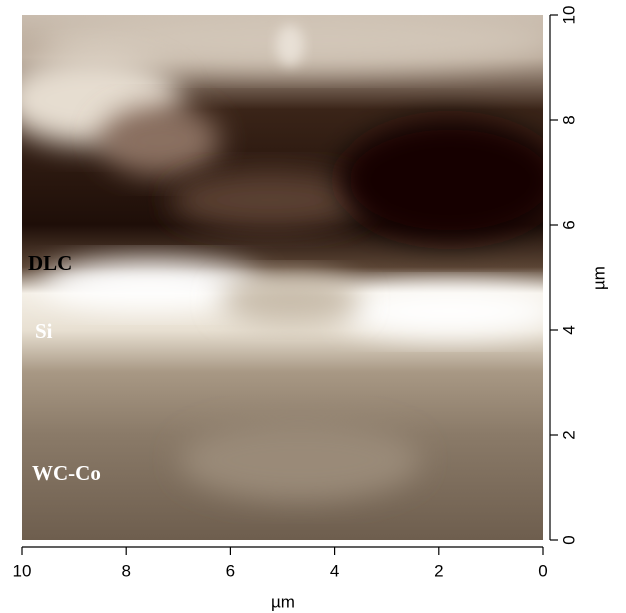 This screenshot has height=613, width=626. Describe the element at coordinates (568, 329) in the screenshot. I see `y-tick-label: 4` at that location.